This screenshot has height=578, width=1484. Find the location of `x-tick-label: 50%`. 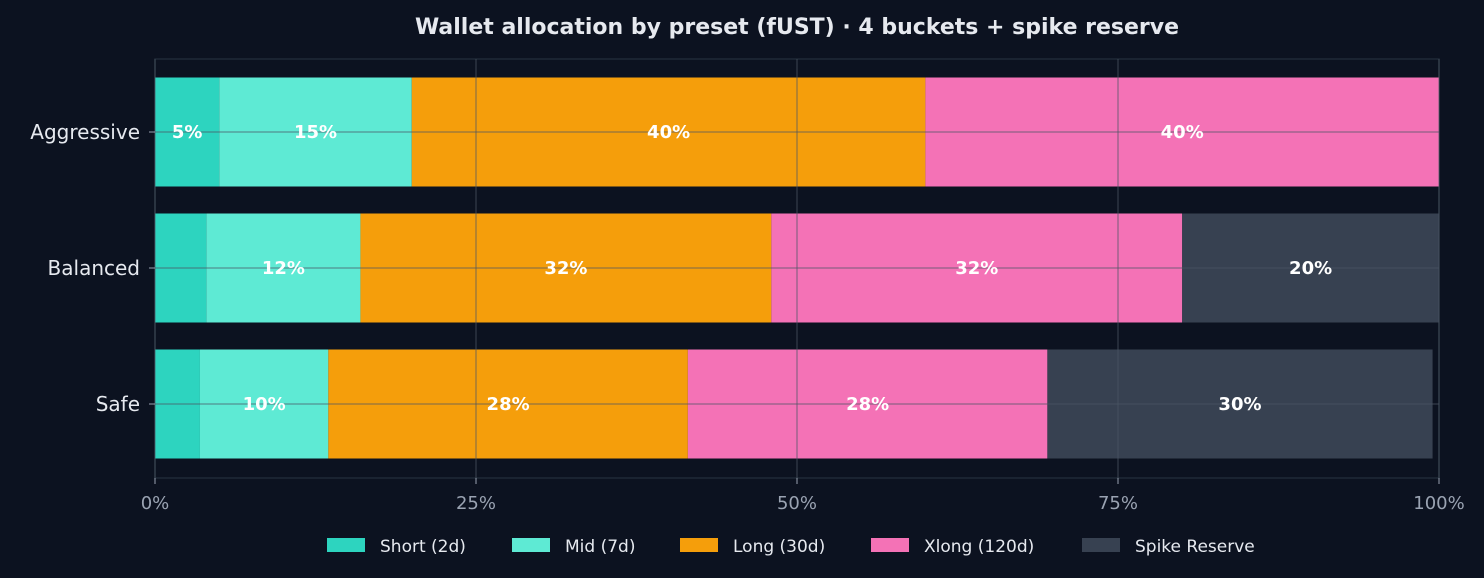

x-tick-label: 50% is located at coordinates (797, 503).